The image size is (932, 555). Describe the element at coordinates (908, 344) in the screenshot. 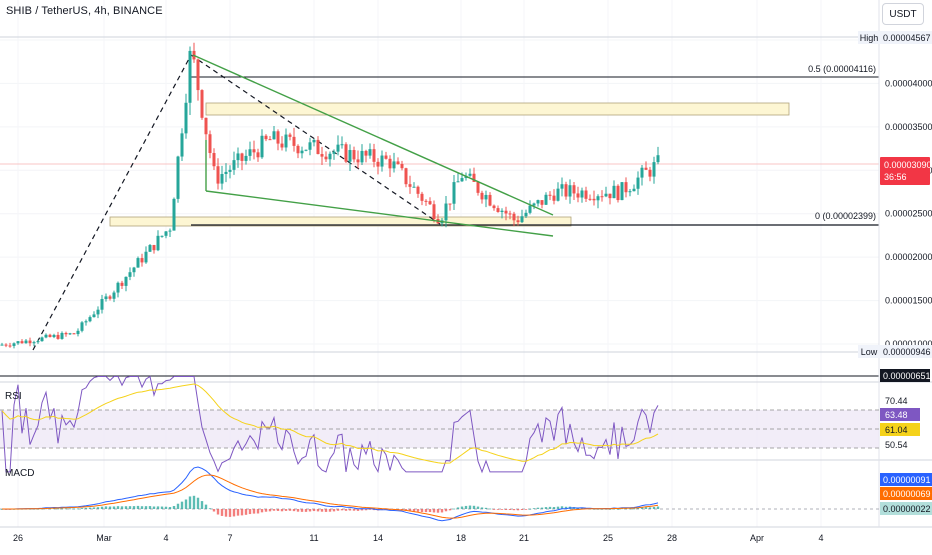

I see `price-tick-label: 0.00001000` at that location.